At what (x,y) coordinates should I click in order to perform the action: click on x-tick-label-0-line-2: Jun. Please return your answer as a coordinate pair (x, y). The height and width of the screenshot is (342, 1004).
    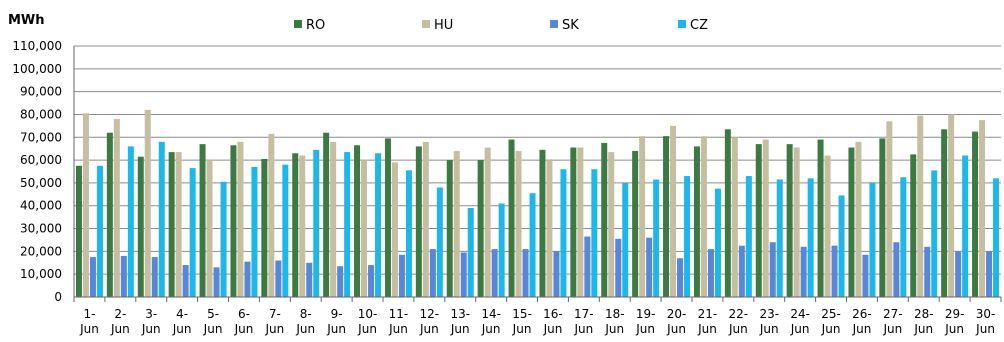
    Looking at the image, I should click on (89, 329).